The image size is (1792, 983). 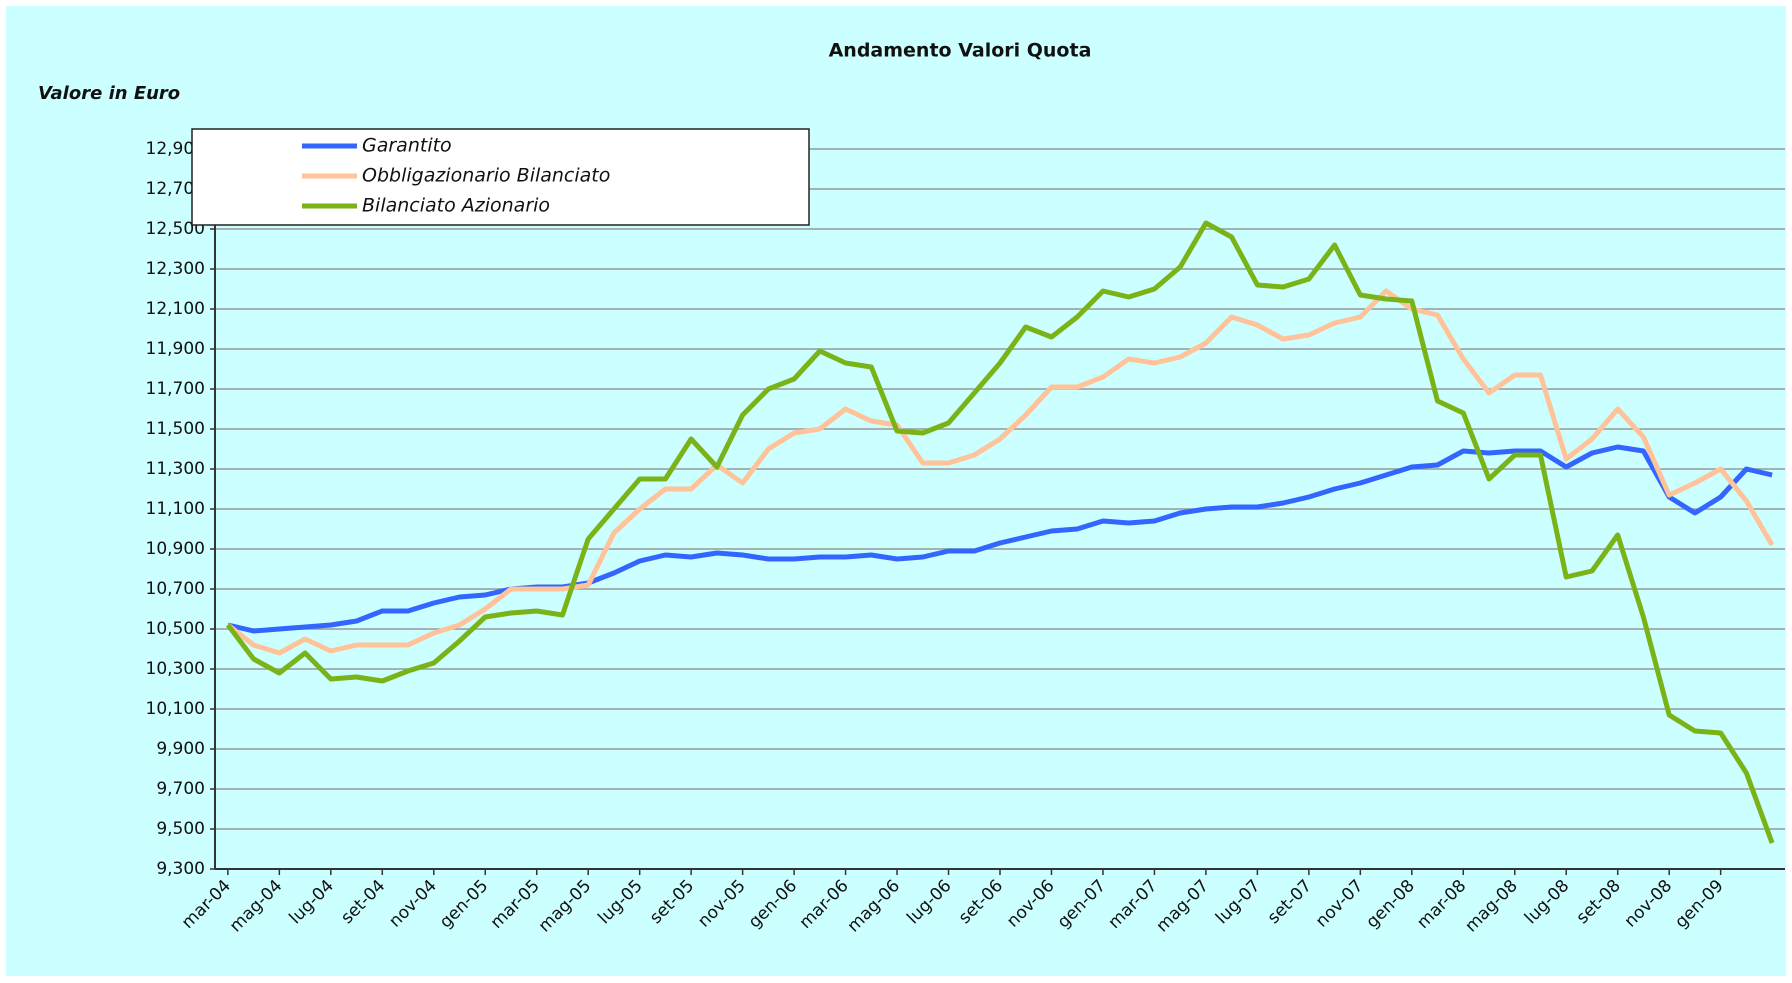 I want to click on legend-label: Obbligazionario Bilanciato, so click(x=486, y=176).